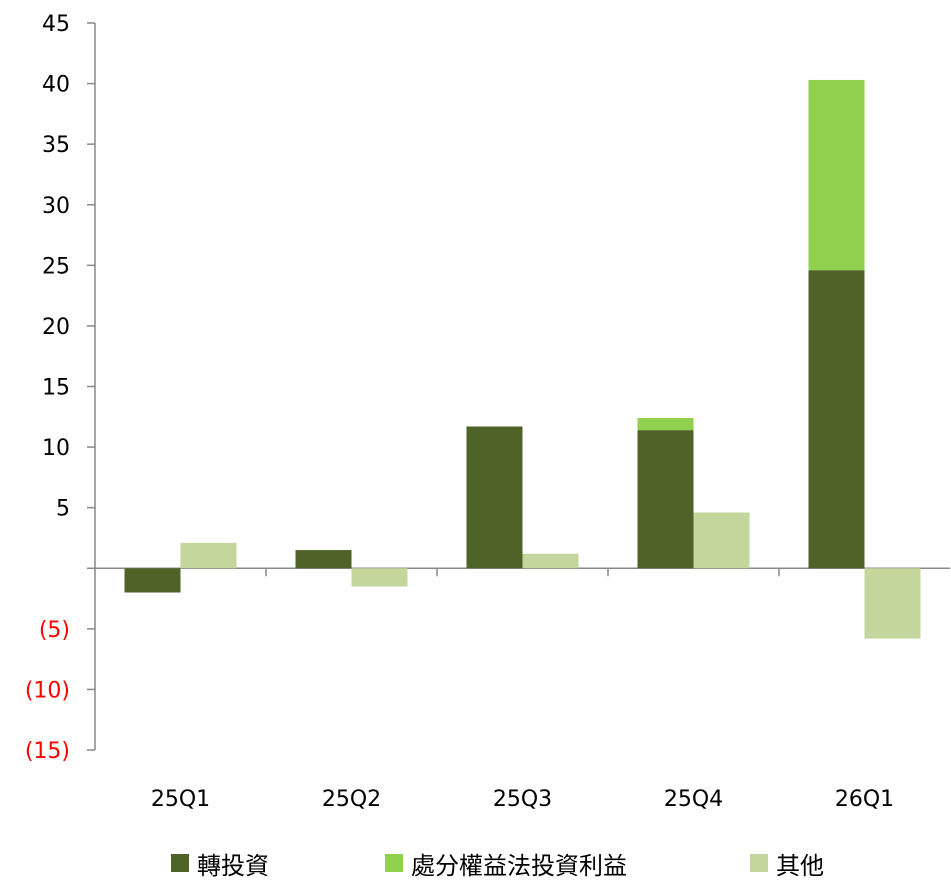  Describe the element at coordinates (56, 327) in the screenshot. I see `y-tick-label: 20` at that location.